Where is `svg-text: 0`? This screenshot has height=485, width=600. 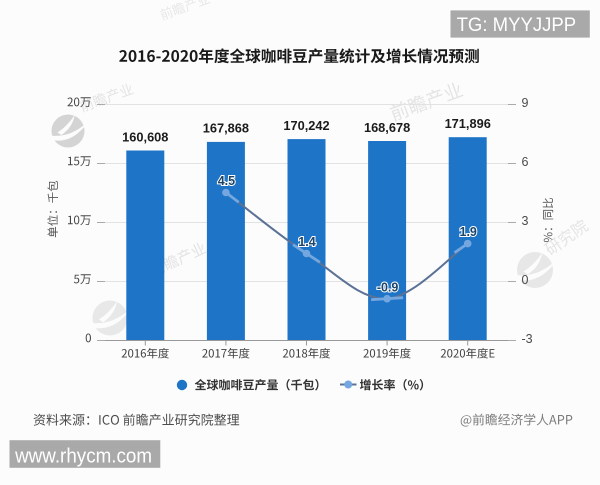
svg-text: 0 is located at coordinates (525, 280).